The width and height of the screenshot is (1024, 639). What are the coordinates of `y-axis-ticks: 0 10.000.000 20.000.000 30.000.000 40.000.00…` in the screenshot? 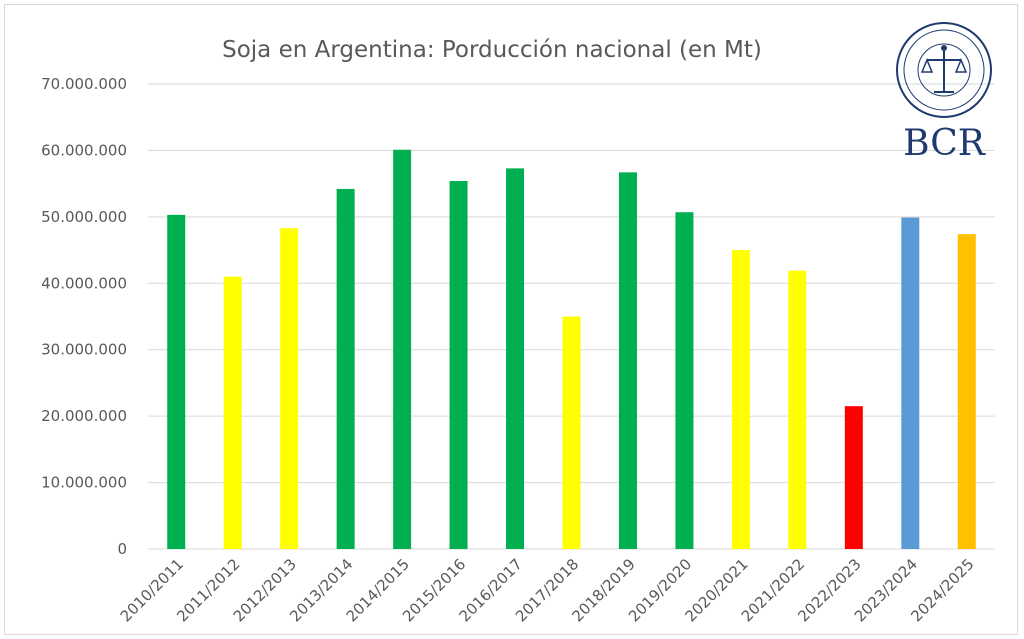 It's located at (84, 316).